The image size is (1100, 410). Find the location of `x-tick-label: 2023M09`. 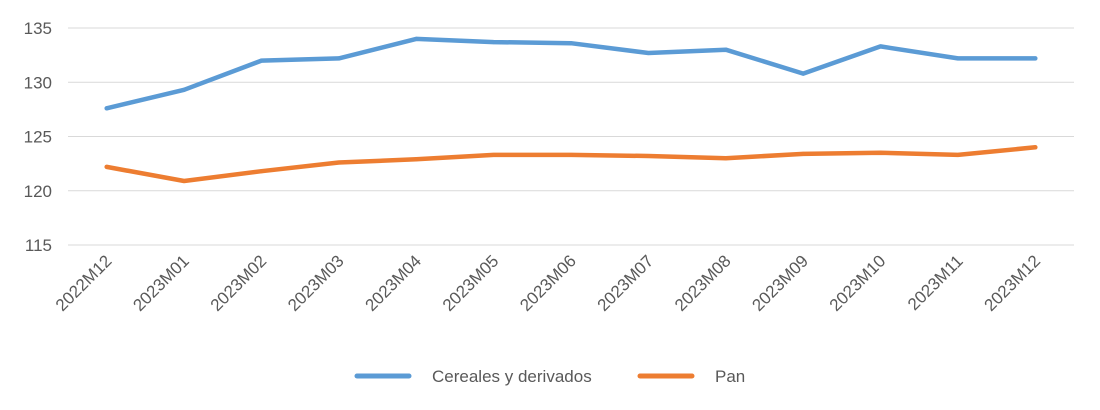

x-tick-label: 2023M09 is located at coordinates (780, 283).